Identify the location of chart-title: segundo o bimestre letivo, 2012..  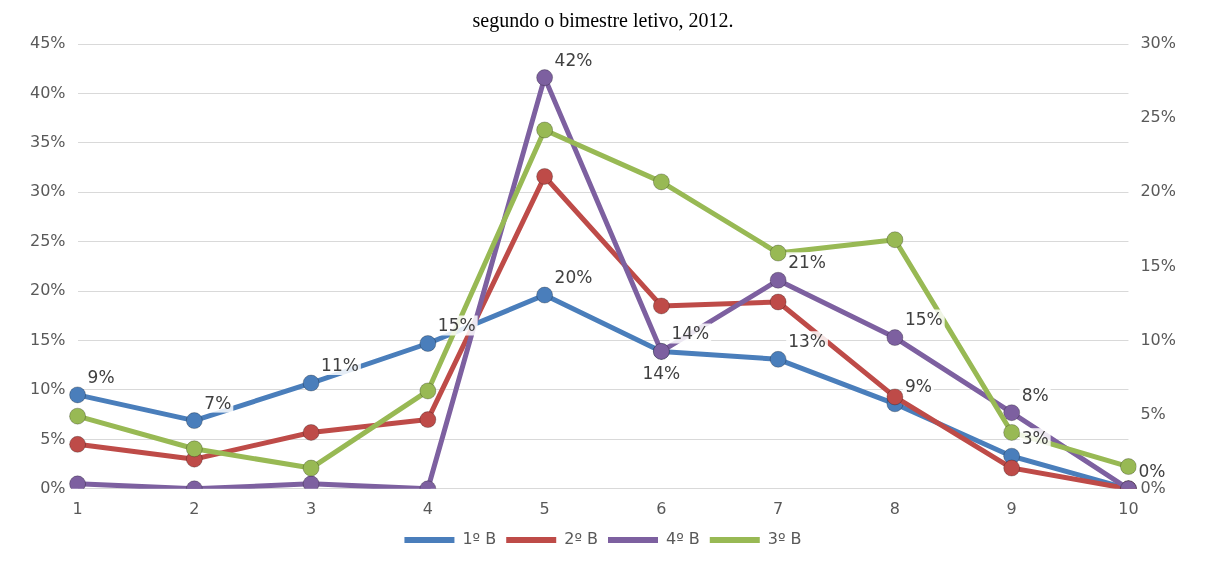
(603, 21).